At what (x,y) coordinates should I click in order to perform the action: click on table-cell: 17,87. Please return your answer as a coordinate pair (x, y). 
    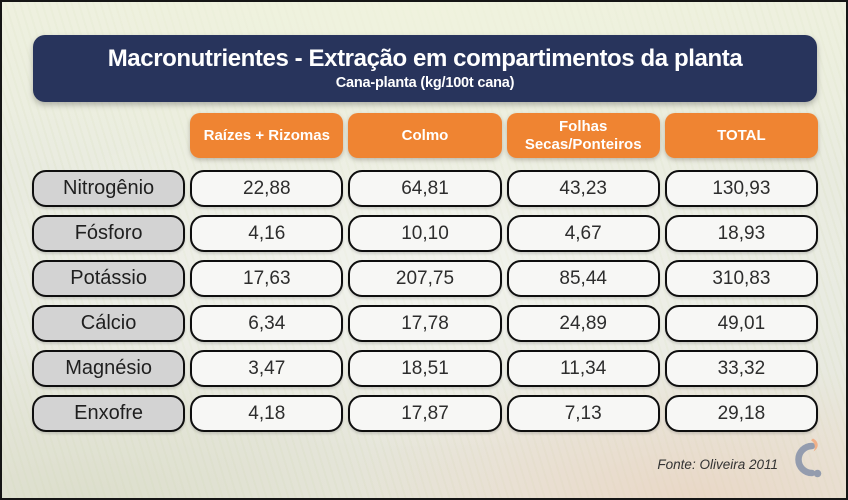
    Looking at the image, I should click on (425, 413).